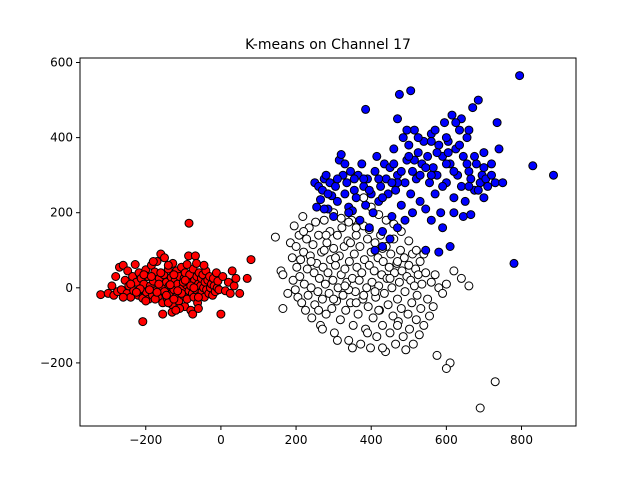  I want to click on x-tick-label: 200, so click(296, 440).